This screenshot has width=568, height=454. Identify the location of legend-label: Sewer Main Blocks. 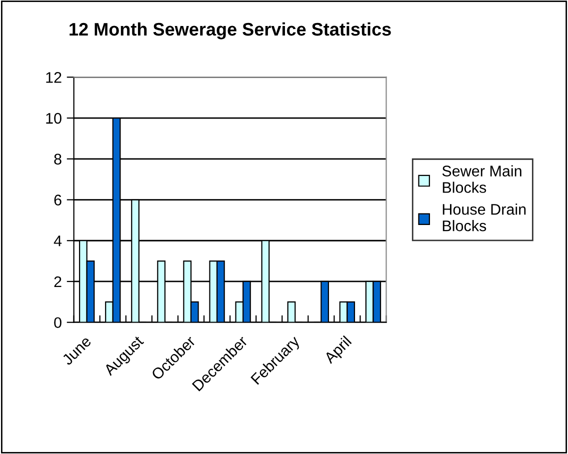
(482, 179).